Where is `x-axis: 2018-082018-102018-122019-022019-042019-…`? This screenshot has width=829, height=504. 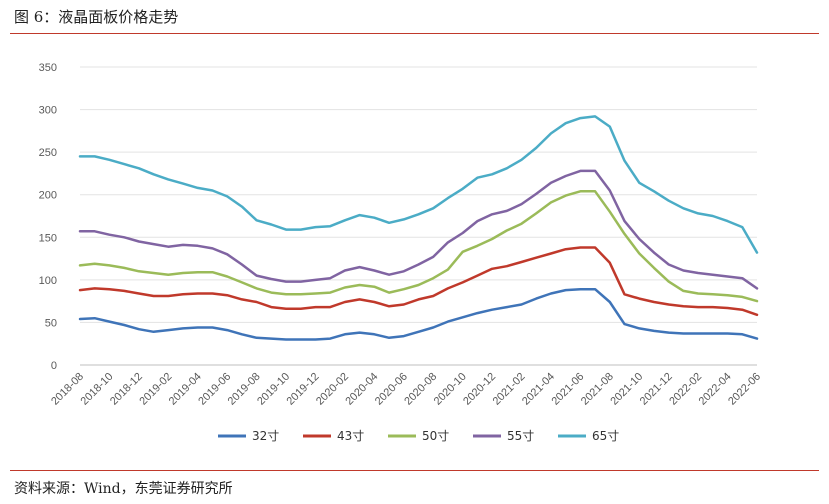 x-axis: 2018-082018-102018-122019-022019-042019-… is located at coordinates (406, 389).